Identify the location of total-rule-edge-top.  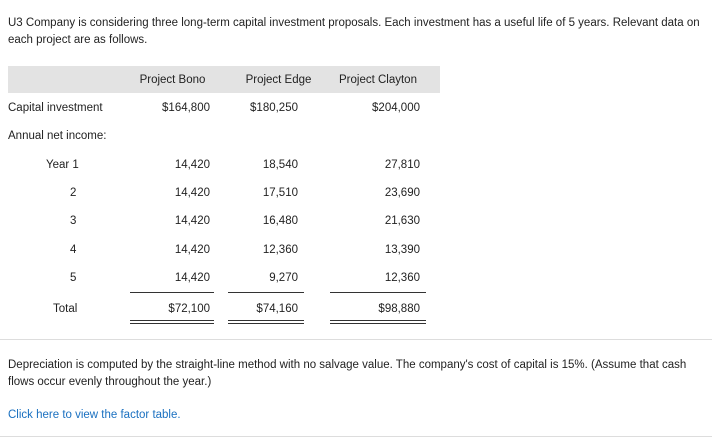
(266, 320).